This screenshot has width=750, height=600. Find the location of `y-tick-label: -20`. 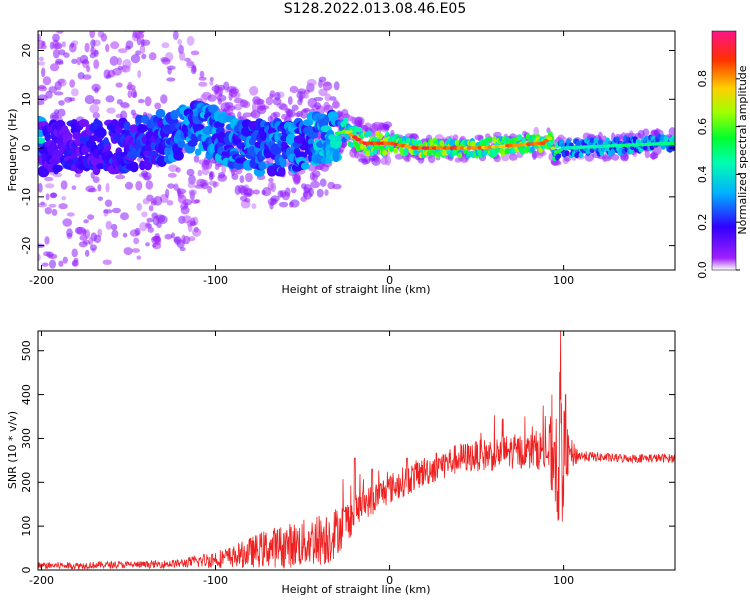

y-tick-label: -20 is located at coordinates (26, 246).